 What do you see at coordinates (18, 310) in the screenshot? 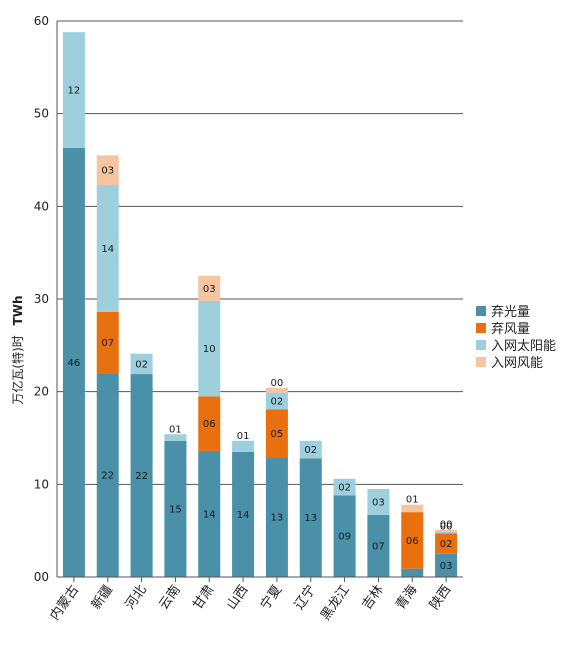
I see `y-axis-label-unit: TWh` at bounding box center [18, 310].